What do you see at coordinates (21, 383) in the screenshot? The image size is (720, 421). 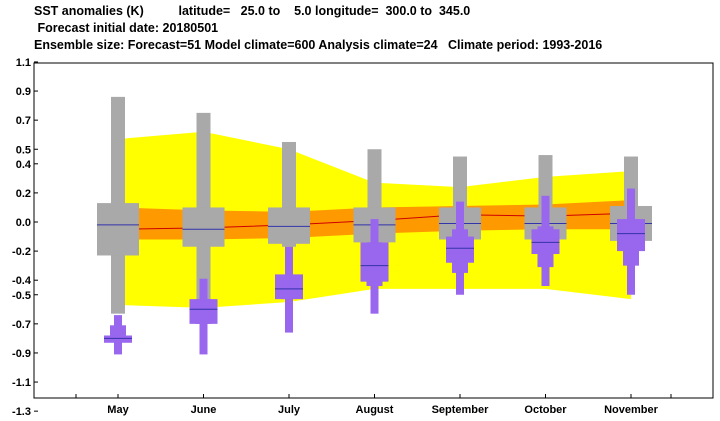 I see `y-tick-label: -1.1` at bounding box center [21, 383].